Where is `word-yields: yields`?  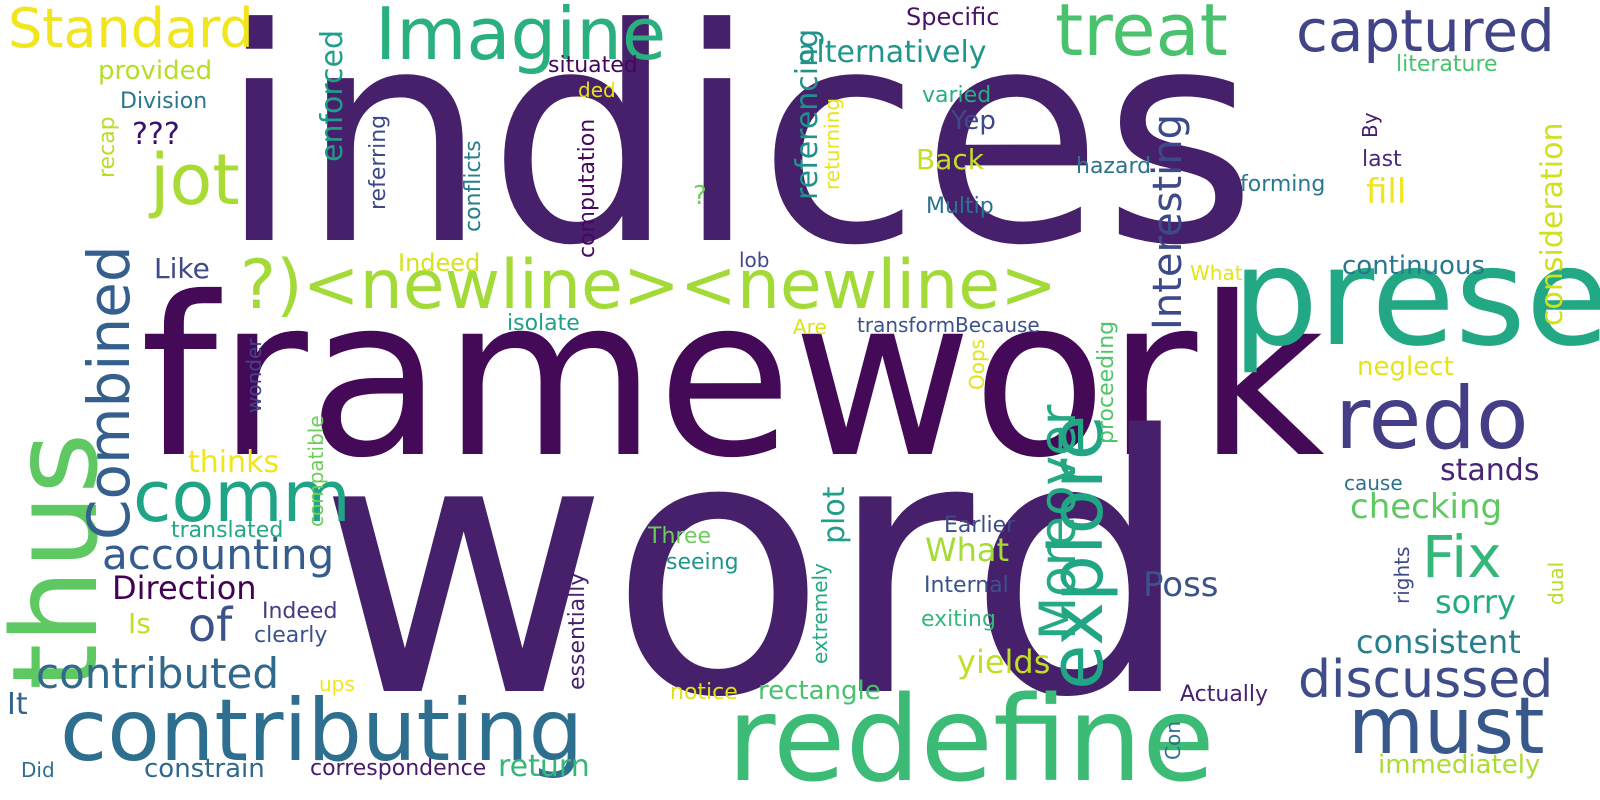 word-yields: yields is located at coordinates (1004, 662).